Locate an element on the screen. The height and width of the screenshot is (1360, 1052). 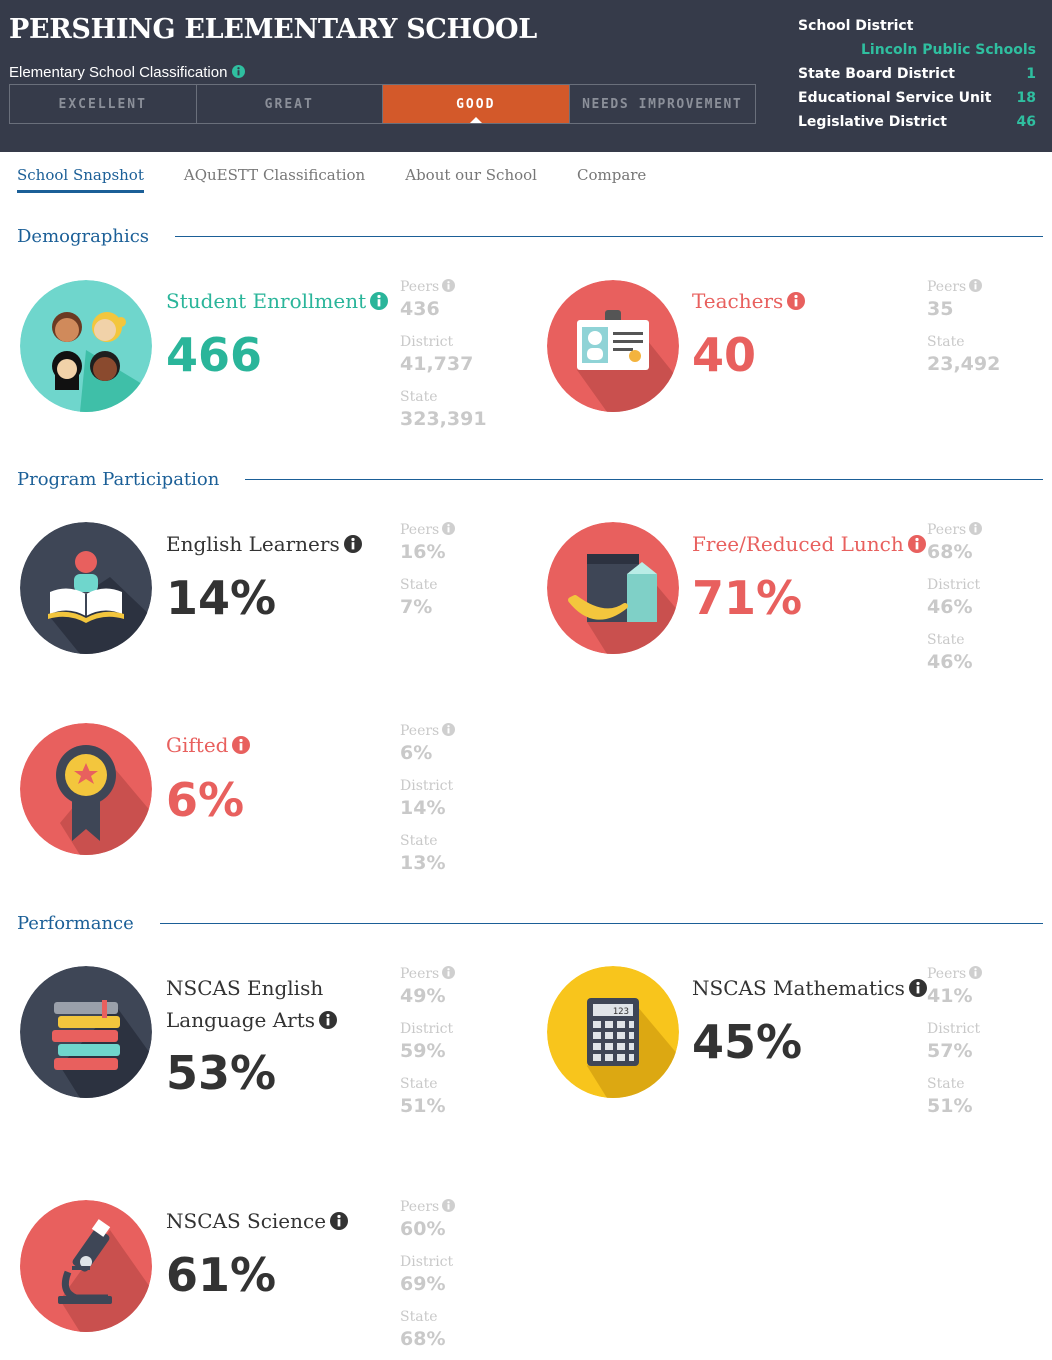
stat-title-math: NSCAS Mathematics is located at coordinates (809, 988).